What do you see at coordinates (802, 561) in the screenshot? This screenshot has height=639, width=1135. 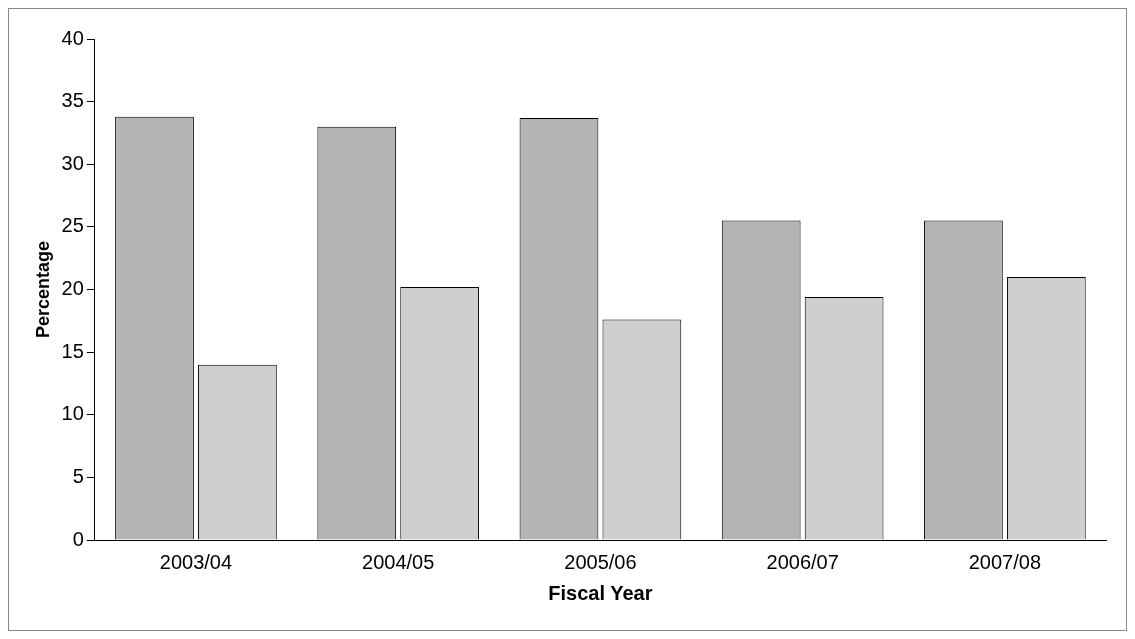 I see `x-tick-label: 2006/07` at bounding box center [802, 561].